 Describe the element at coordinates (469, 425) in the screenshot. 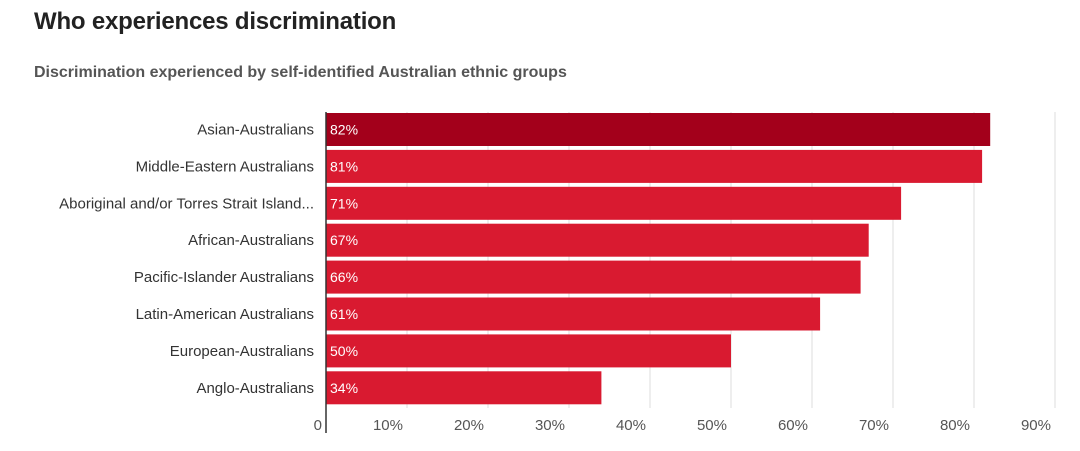

I see `x-tick-label: 20%` at that location.